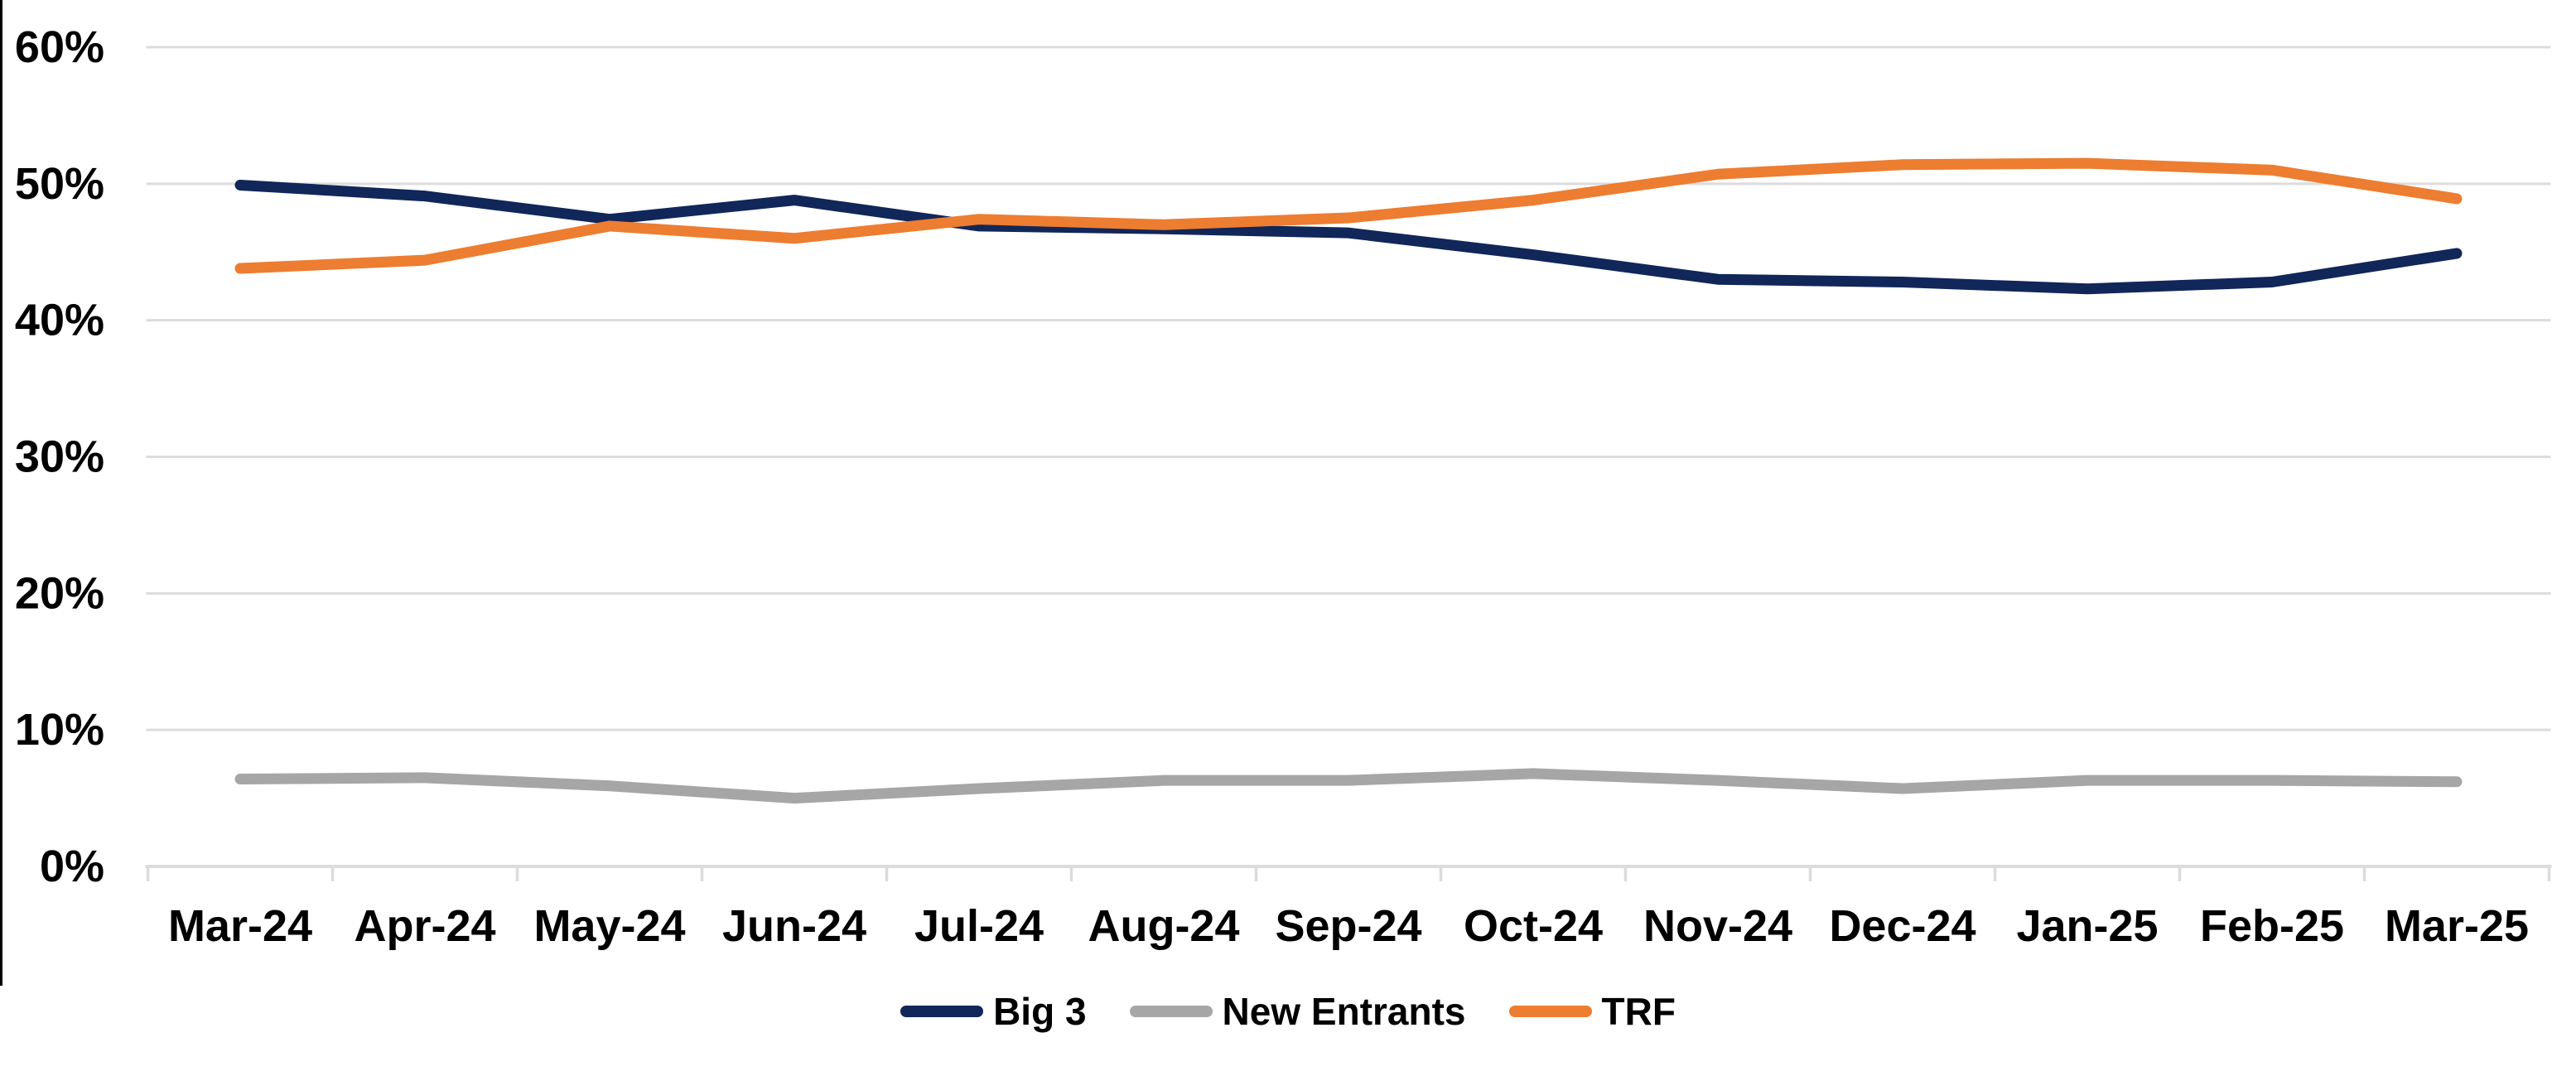 Image resolution: width=2576 pixels, height=1076 pixels. What do you see at coordinates (424, 926) in the screenshot?
I see `x-tick-label-Apr-24: Apr-24` at bounding box center [424, 926].